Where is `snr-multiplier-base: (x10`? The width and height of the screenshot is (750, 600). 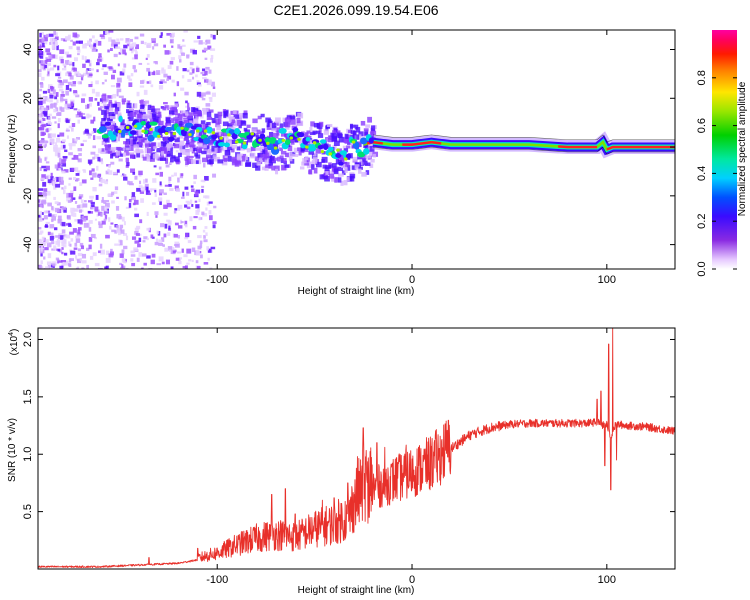
snr-multiplier-base: (x10 is located at coordinates (14, 345).